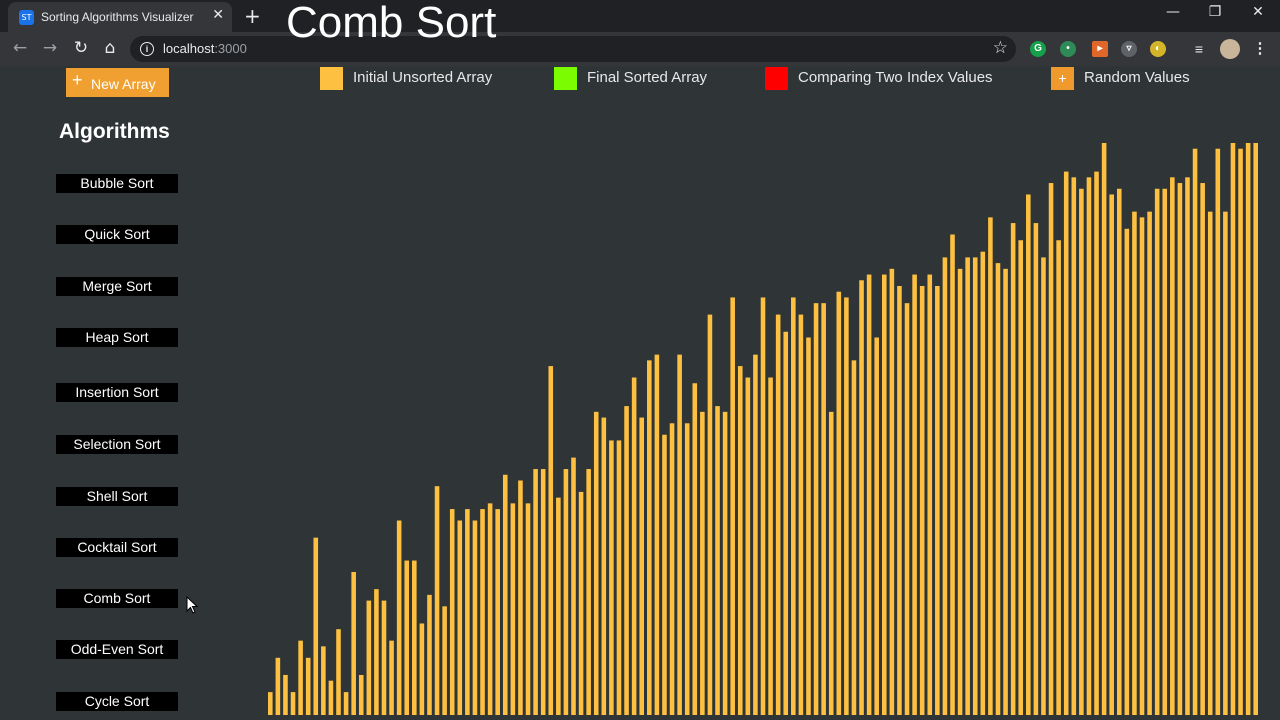 Image resolution: width=1280 pixels, height=720 pixels. What do you see at coordinates (573, 49) in the screenshot?
I see `address-bar: i localhost:3000 ☆` at bounding box center [573, 49].